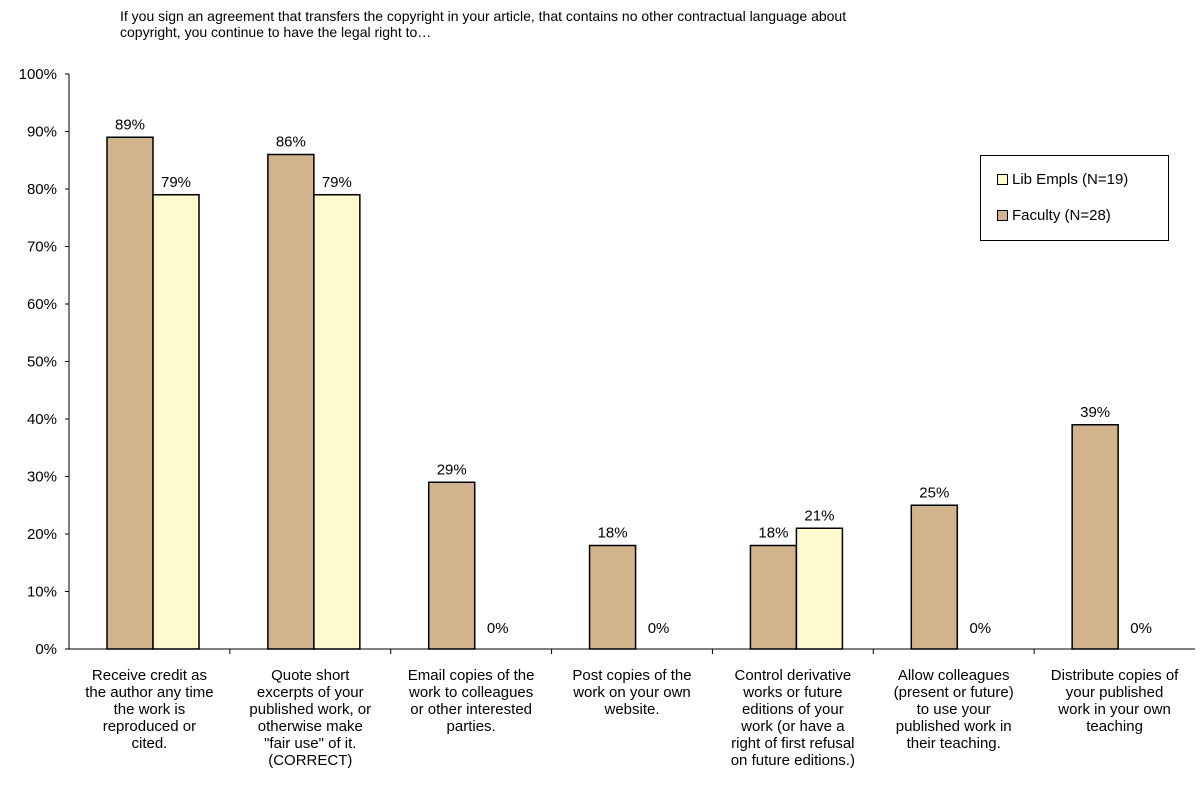 The image size is (1202, 796). I want to click on x-tick-label-line: editions of your, so click(792, 709).